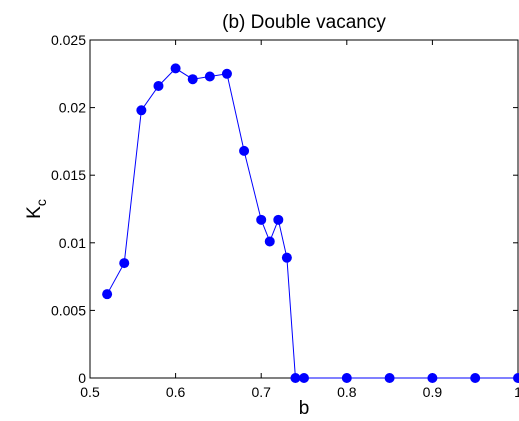  What do you see at coordinates (72, 108) in the screenshot?
I see `y-tick-label: 0.02` at bounding box center [72, 108].